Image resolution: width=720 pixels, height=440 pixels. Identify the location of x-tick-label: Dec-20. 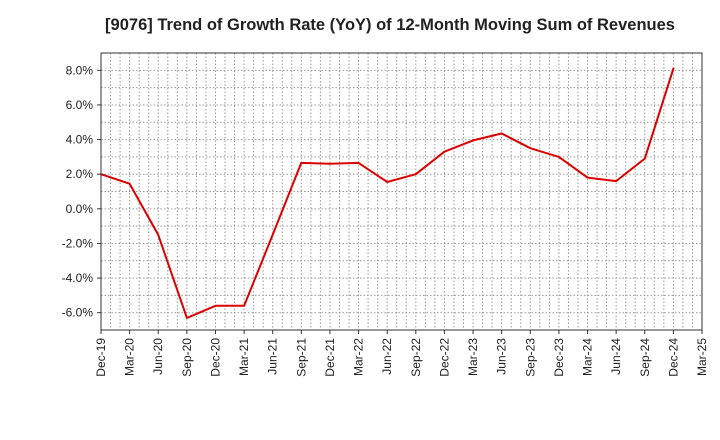
(215, 357).